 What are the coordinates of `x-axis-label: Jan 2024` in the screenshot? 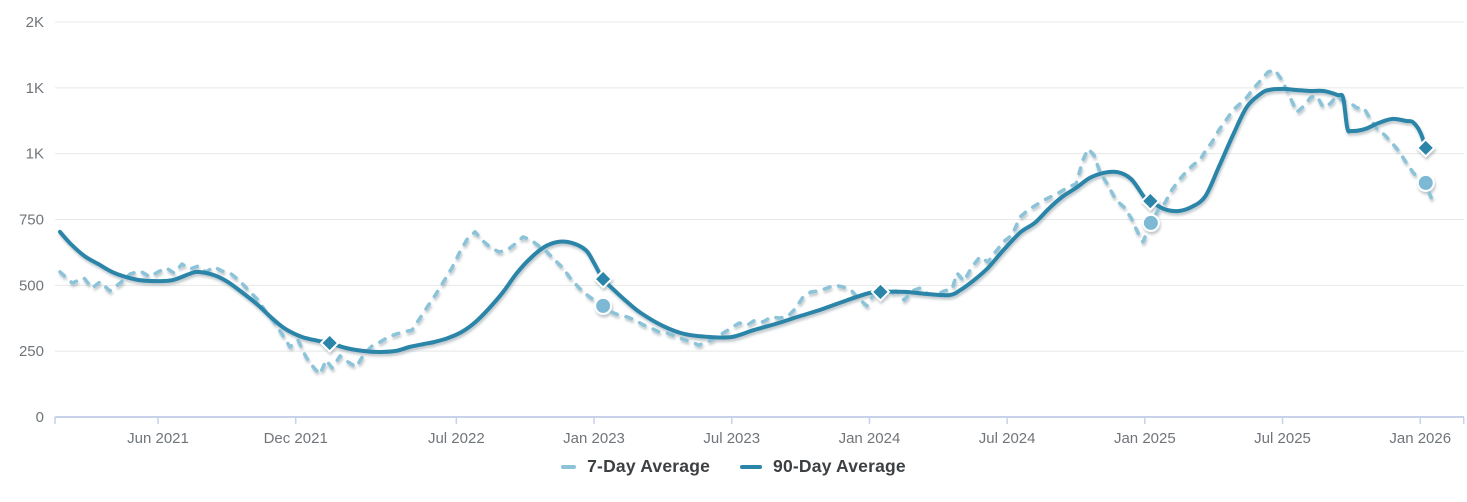 It's located at (870, 438).